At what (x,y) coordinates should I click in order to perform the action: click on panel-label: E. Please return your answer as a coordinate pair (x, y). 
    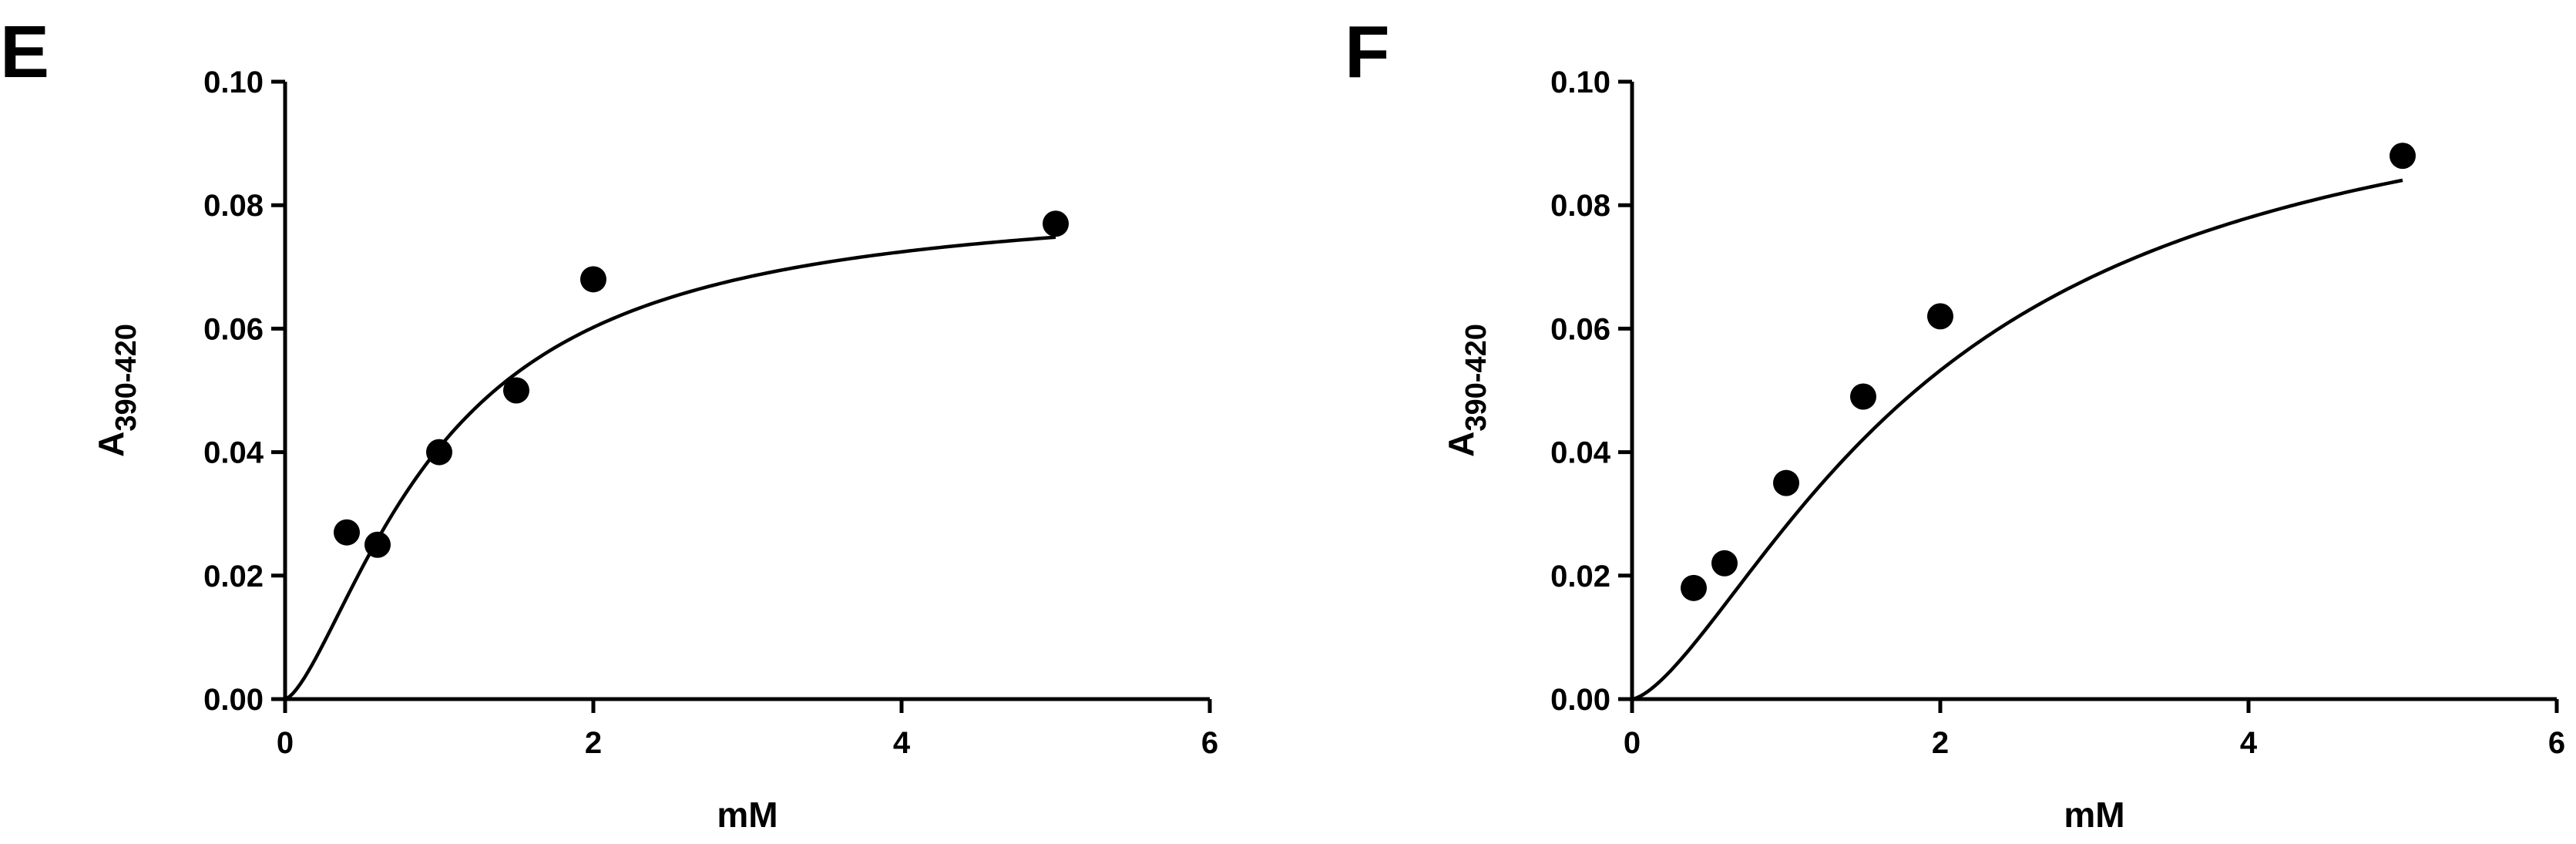
    Looking at the image, I should click on (24, 52).